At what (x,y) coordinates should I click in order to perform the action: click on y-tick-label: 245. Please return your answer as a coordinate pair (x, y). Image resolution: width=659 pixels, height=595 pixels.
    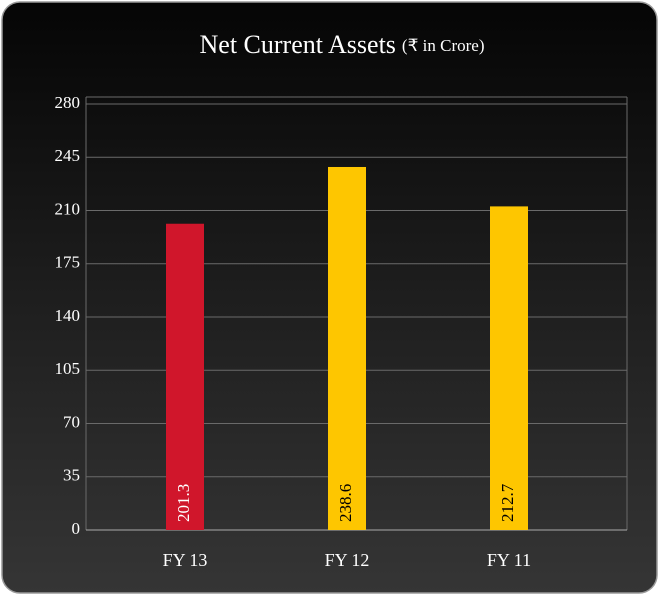
    Looking at the image, I should click on (68, 155).